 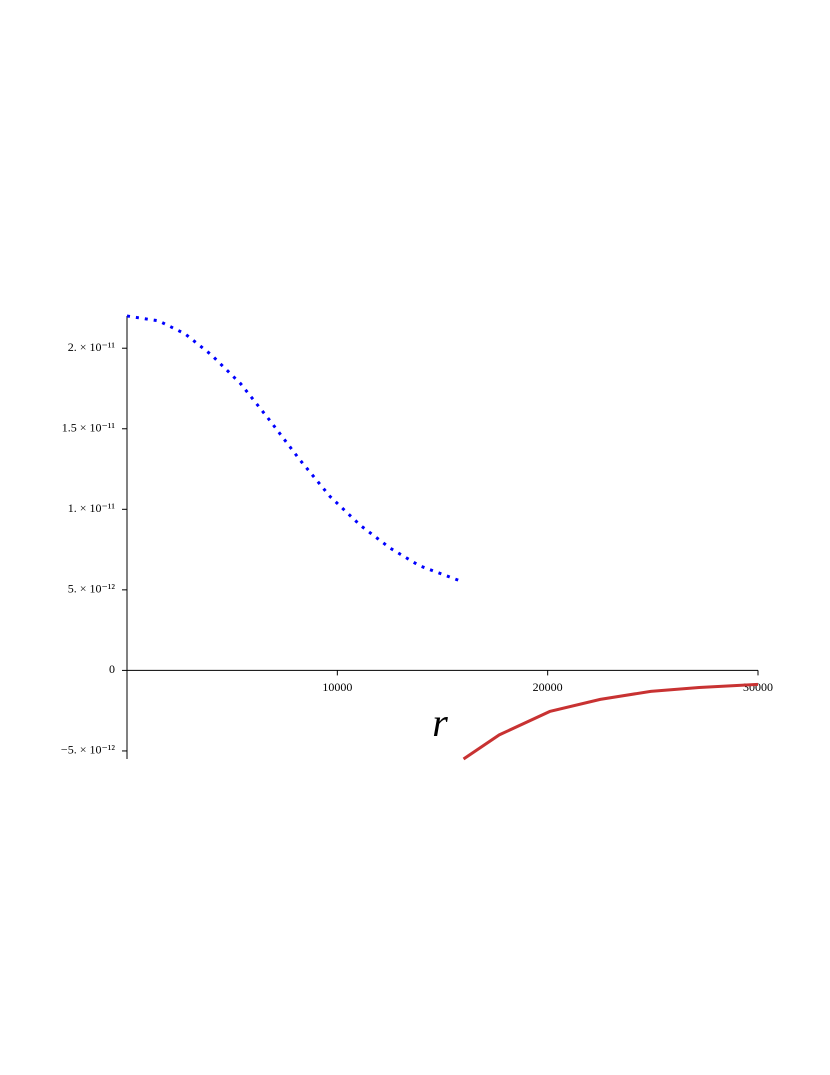 What do you see at coordinates (92, 347) in the screenshot?
I see `y-tick-label: 2. × 10⁻¹¹` at bounding box center [92, 347].